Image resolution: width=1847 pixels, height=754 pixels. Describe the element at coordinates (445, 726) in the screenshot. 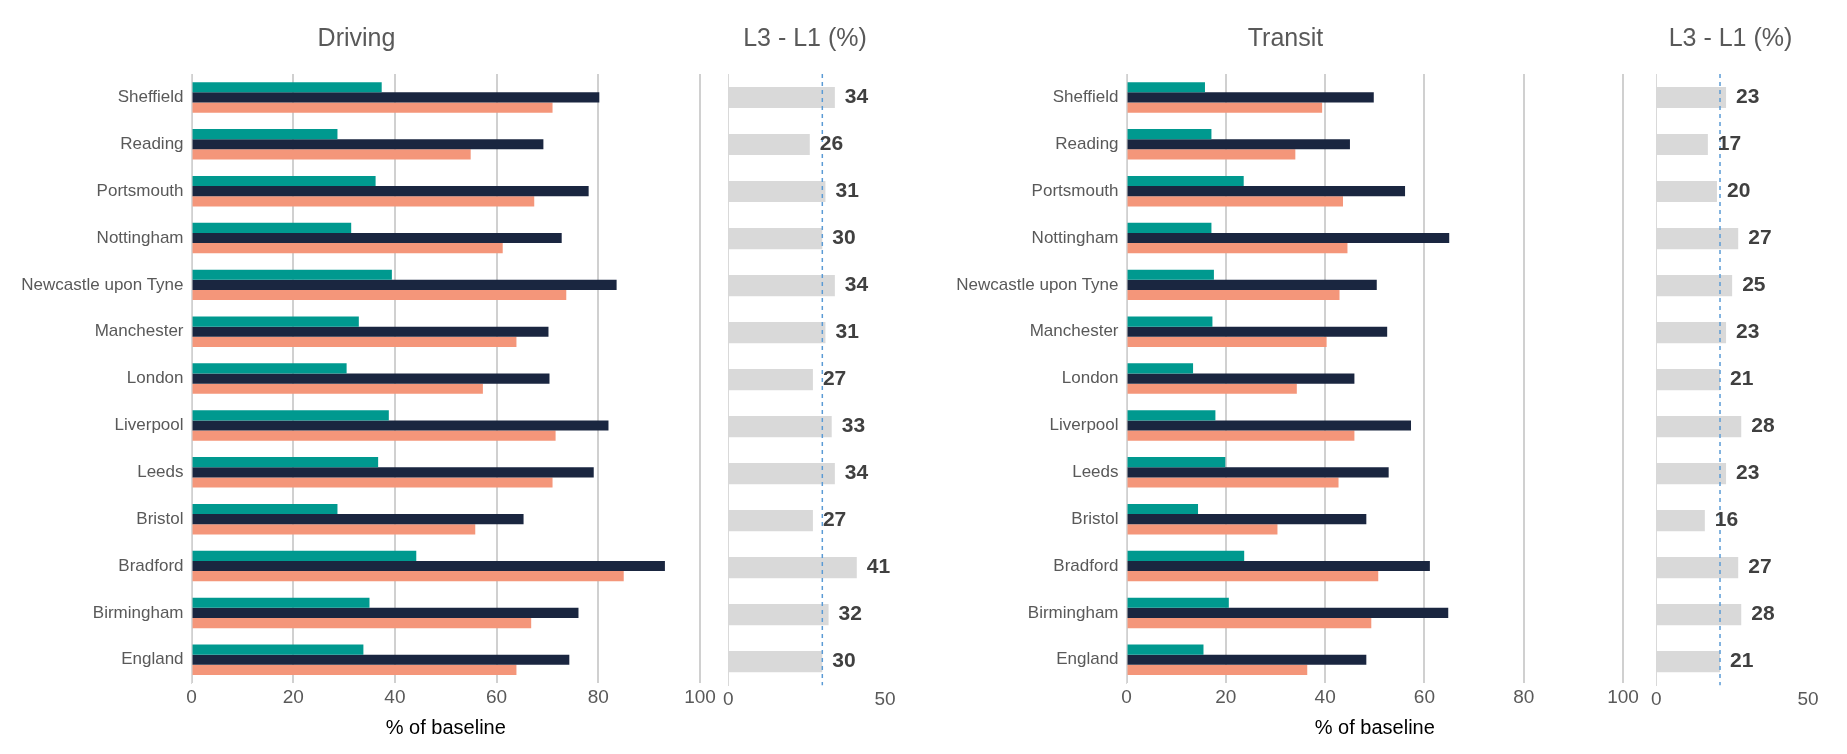

I see `x-axis-title: % of baseline` at that location.